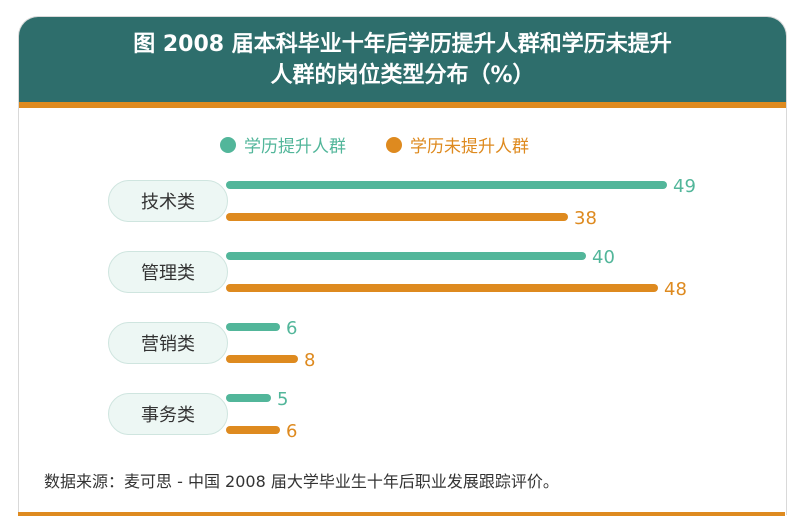 This screenshot has width=803, height=532. I want to click on bar-admin-not-upgraded, so click(253, 430).